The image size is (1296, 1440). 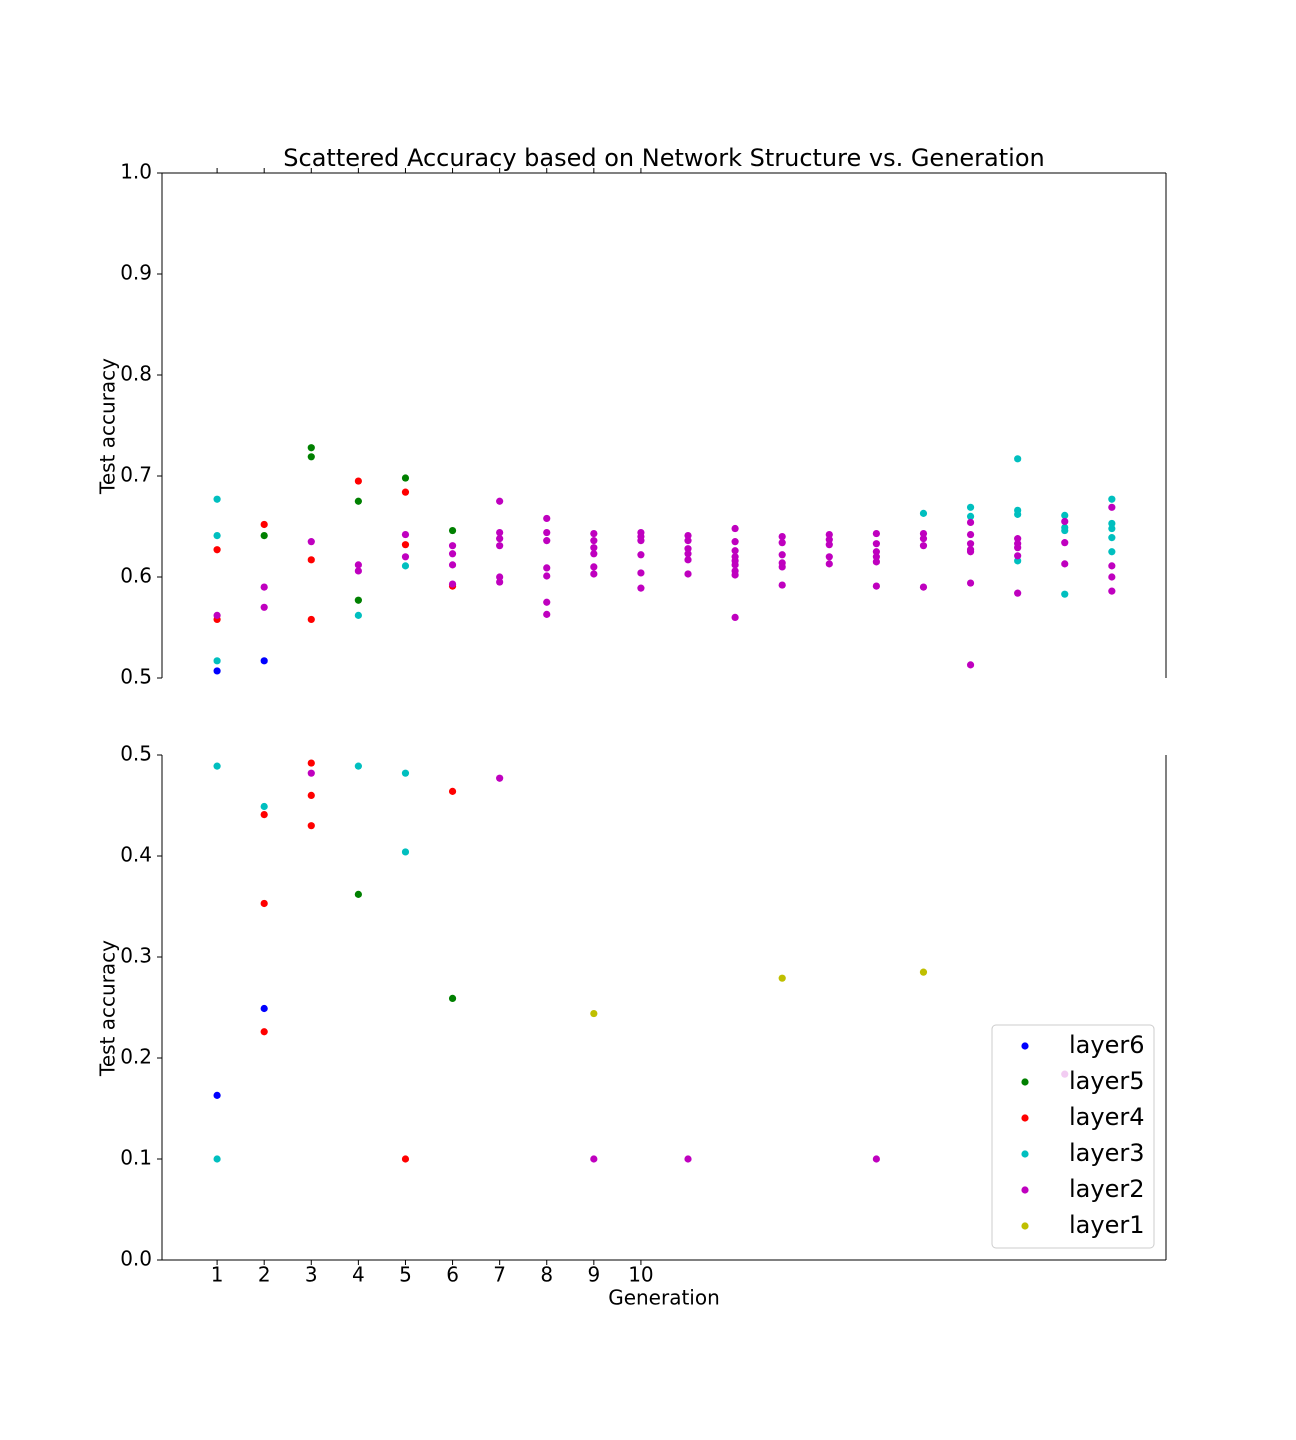 What do you see at coordinates (1106, 1225) in the screenshot?
I see `legend-label: layer1` at bounding box center [1106, 1225].